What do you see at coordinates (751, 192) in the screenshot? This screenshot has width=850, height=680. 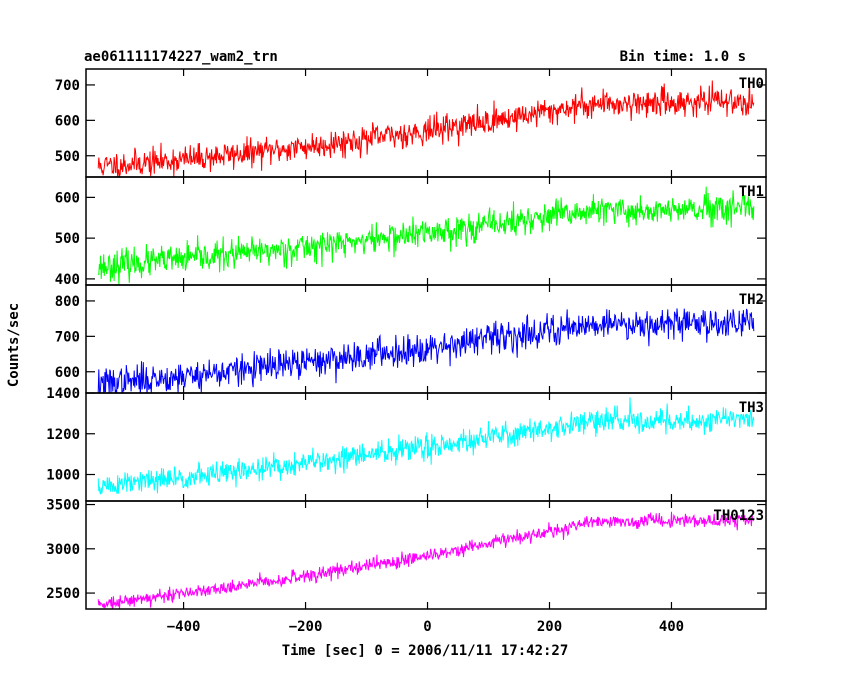 I see `series-label-th1: TH1` at bounding box center [751, 192].